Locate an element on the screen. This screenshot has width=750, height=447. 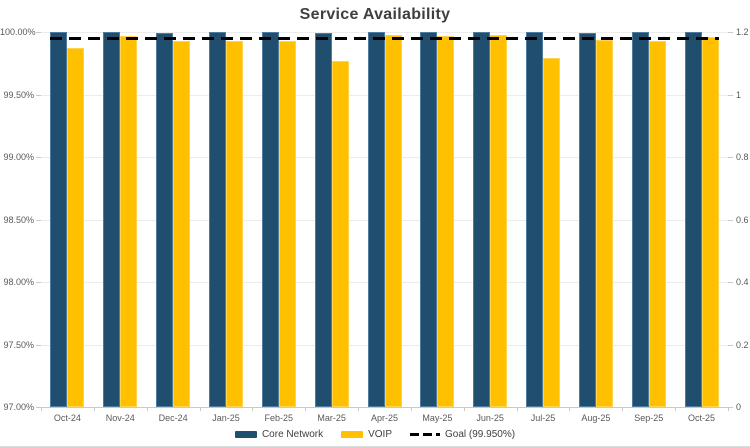
y-axis-label: 97.00% is located at coordinates (18, 407).